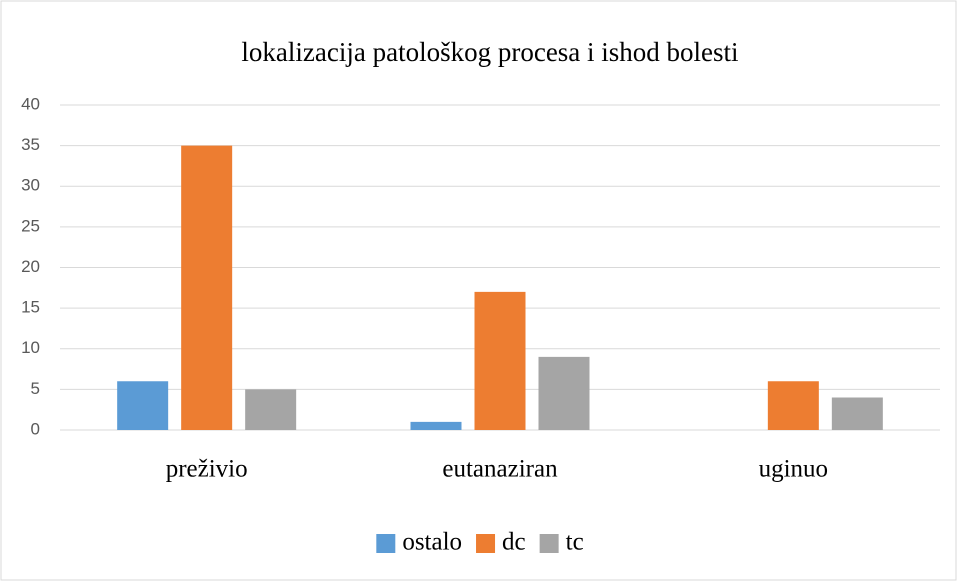 The width and height of the screenshot is (957, 581). Describe the element at coordinates (793, 469) in the screenshot. I see `x-tick-label: uginuo` at that location.